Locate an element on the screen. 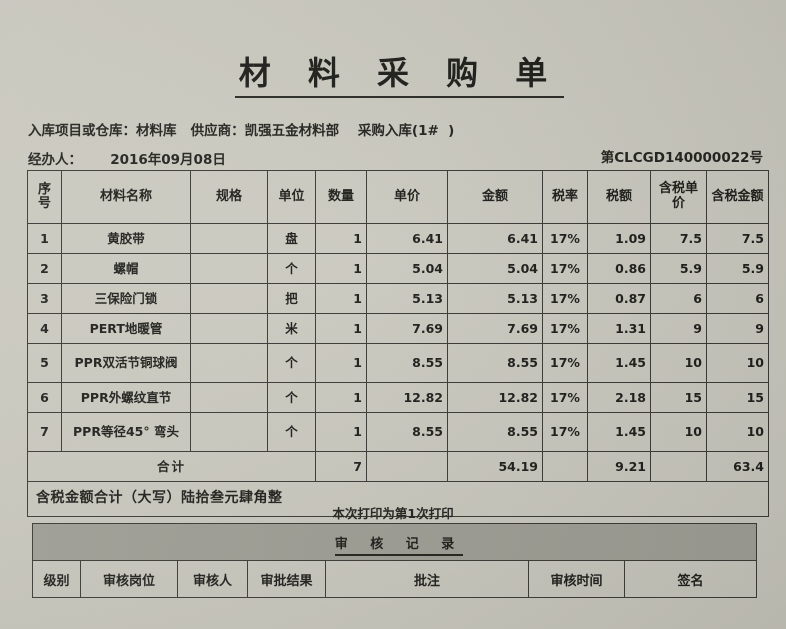  row-cell-price-incl: 6 is located at coordinates (678, 298).